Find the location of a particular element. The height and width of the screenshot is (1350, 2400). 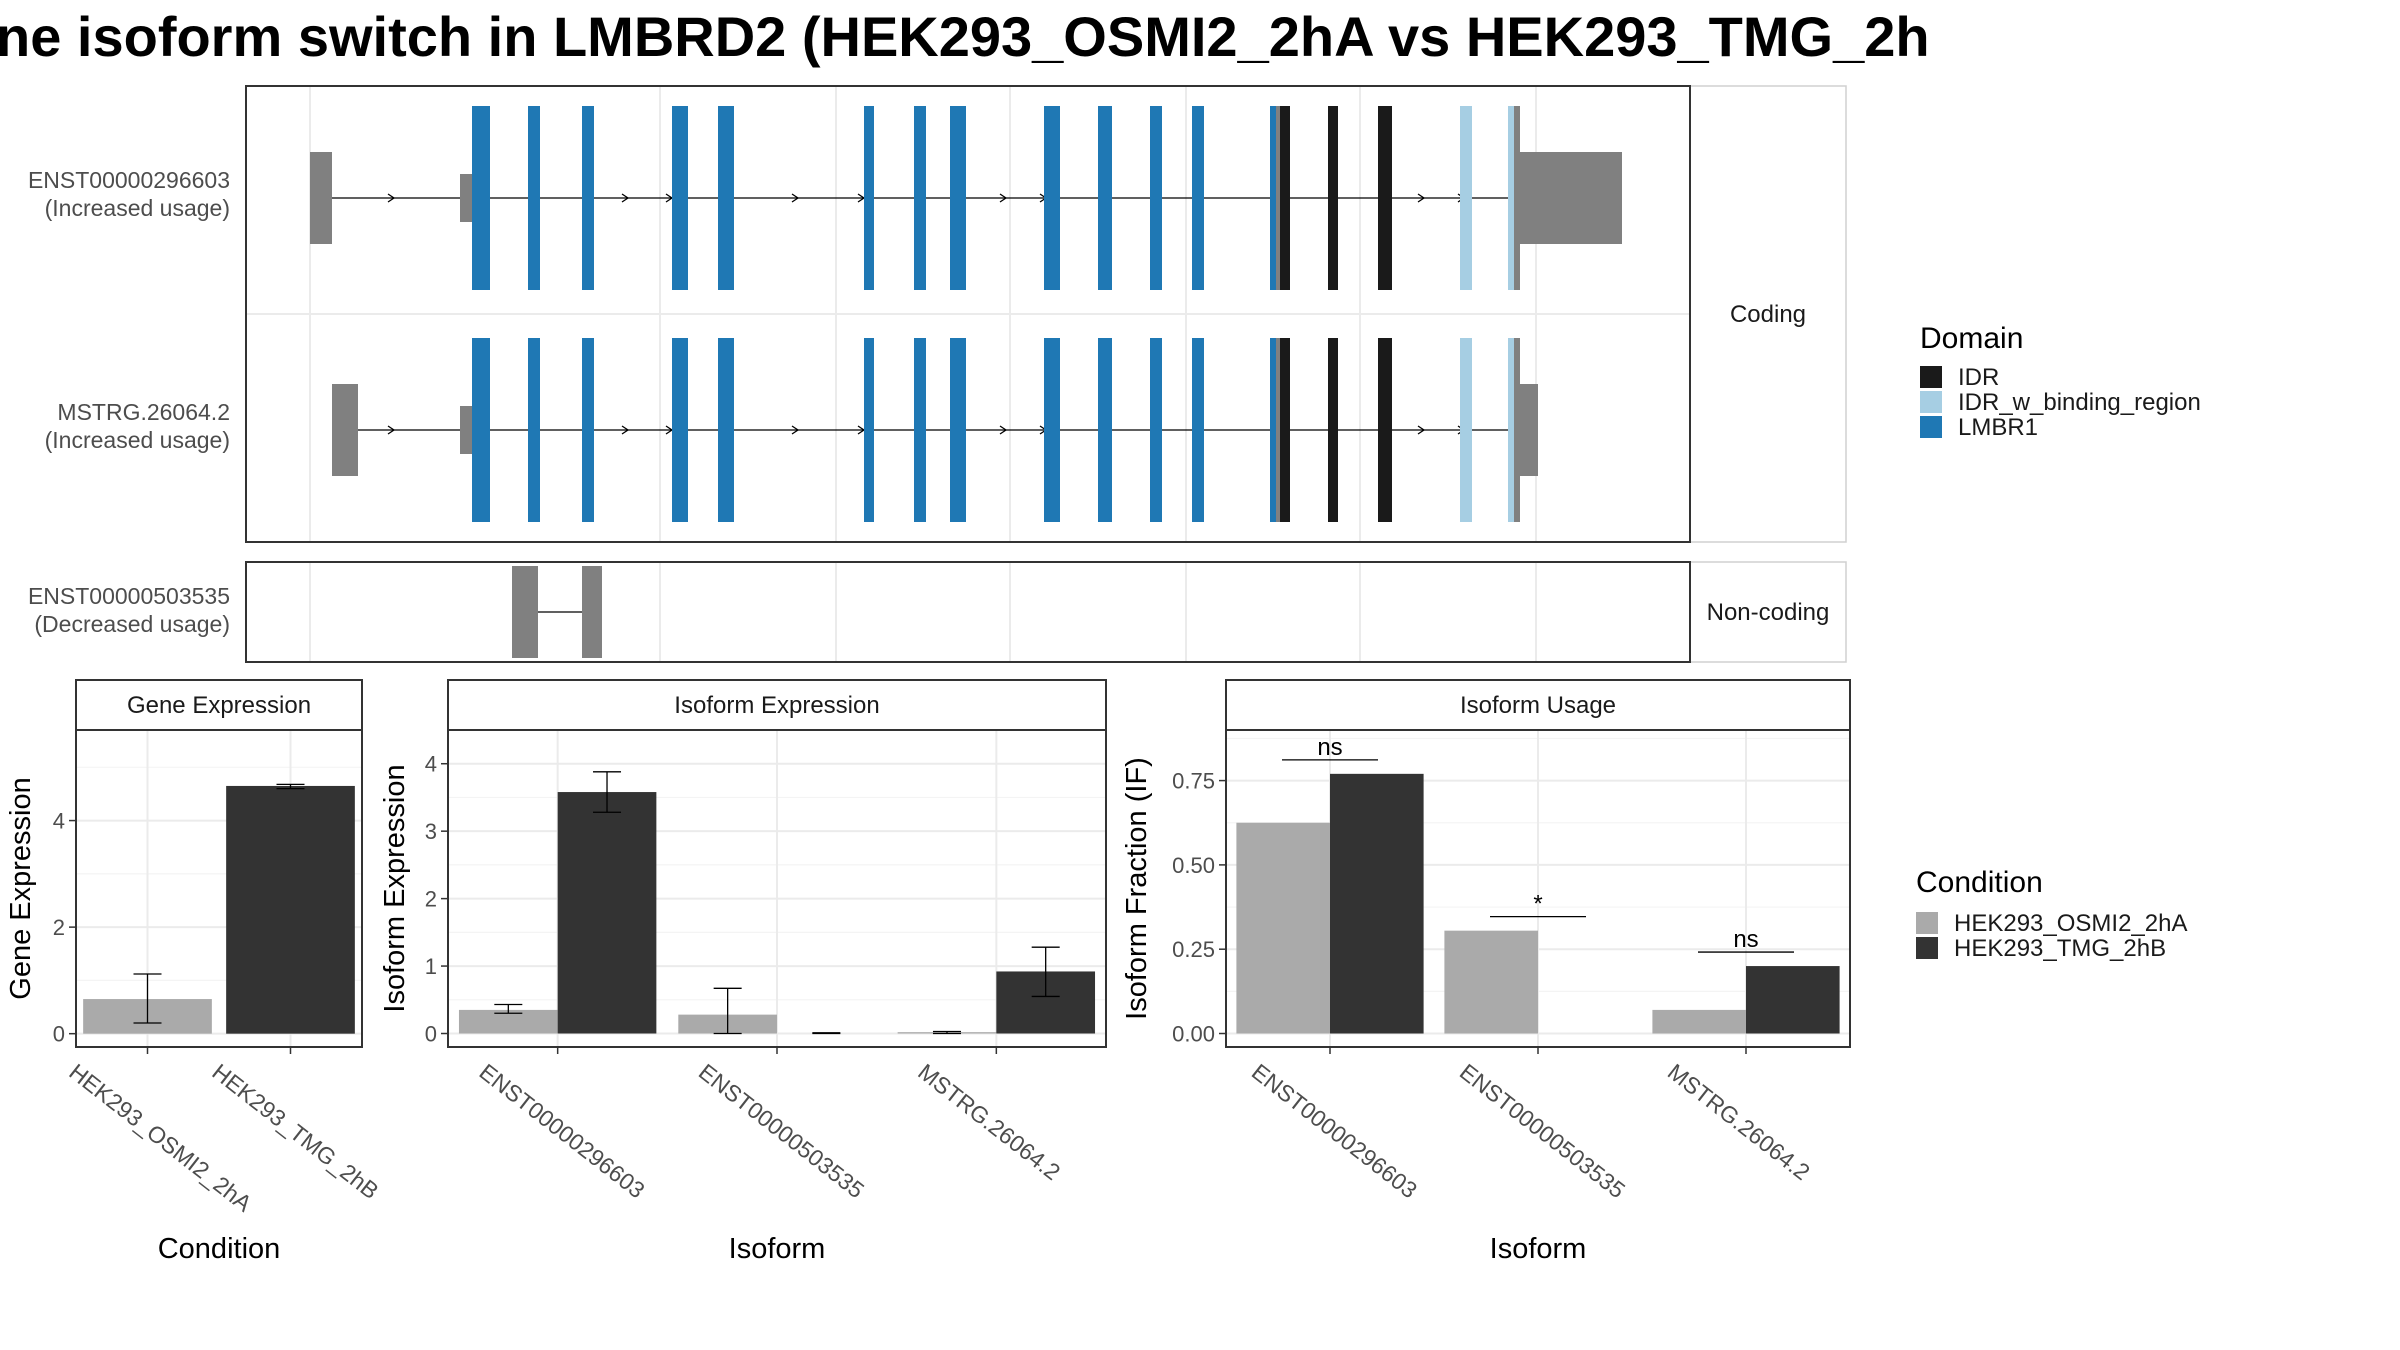

transcript-usage-label: (Decreased usage) is located at coordinates (132, 624).